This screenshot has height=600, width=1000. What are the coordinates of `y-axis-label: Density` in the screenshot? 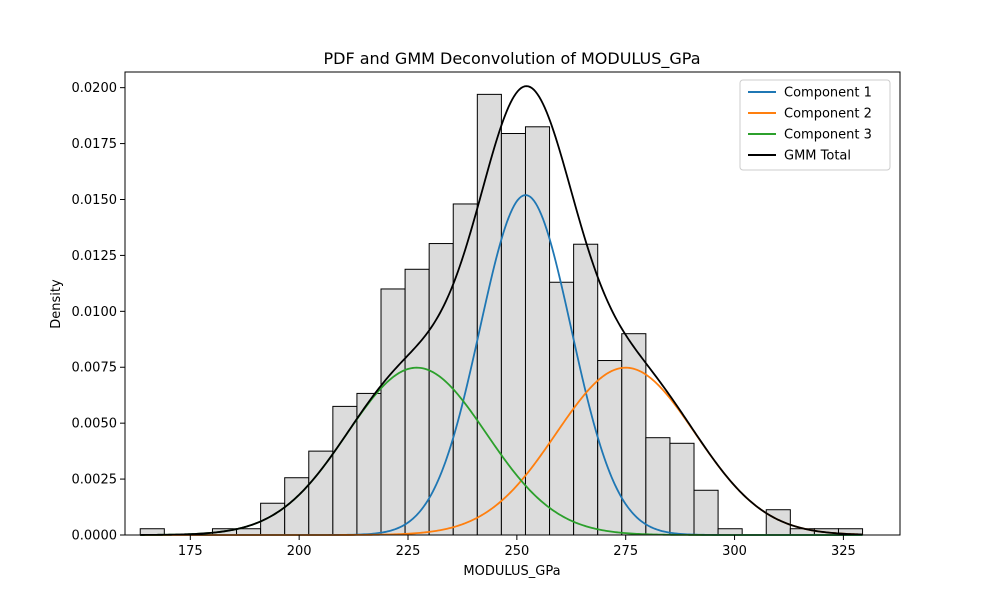 It's located at (56, 304).